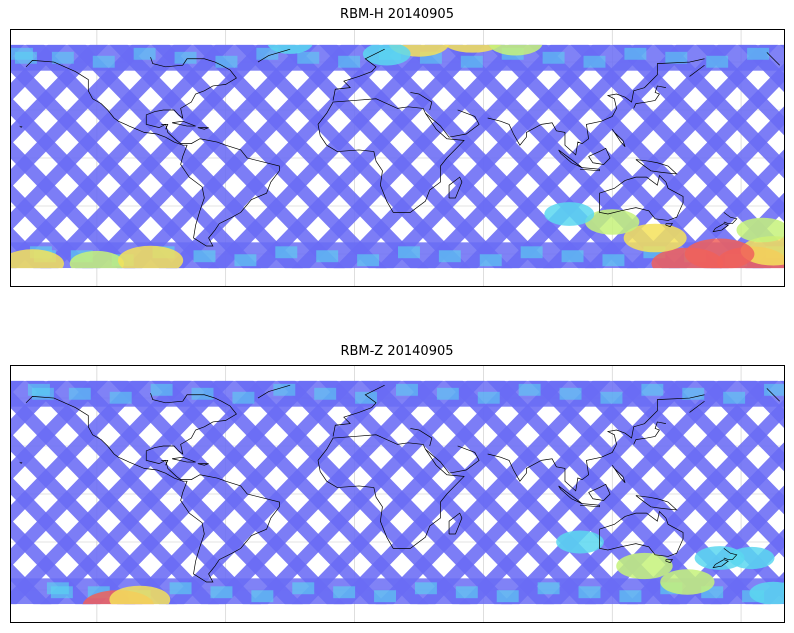 The image size is (794, 633). What do you see at coordinates (433, 567) in the screenshot?
I see `intensity-hotspots` at bounding box center [433, 567].